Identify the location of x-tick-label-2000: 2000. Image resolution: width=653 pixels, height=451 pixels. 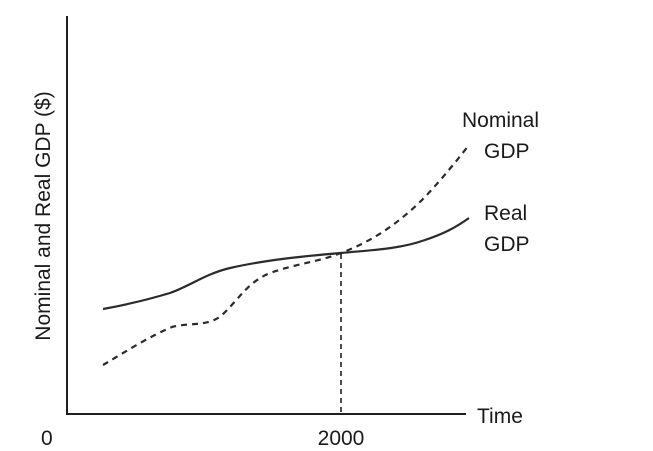
(341, 438).